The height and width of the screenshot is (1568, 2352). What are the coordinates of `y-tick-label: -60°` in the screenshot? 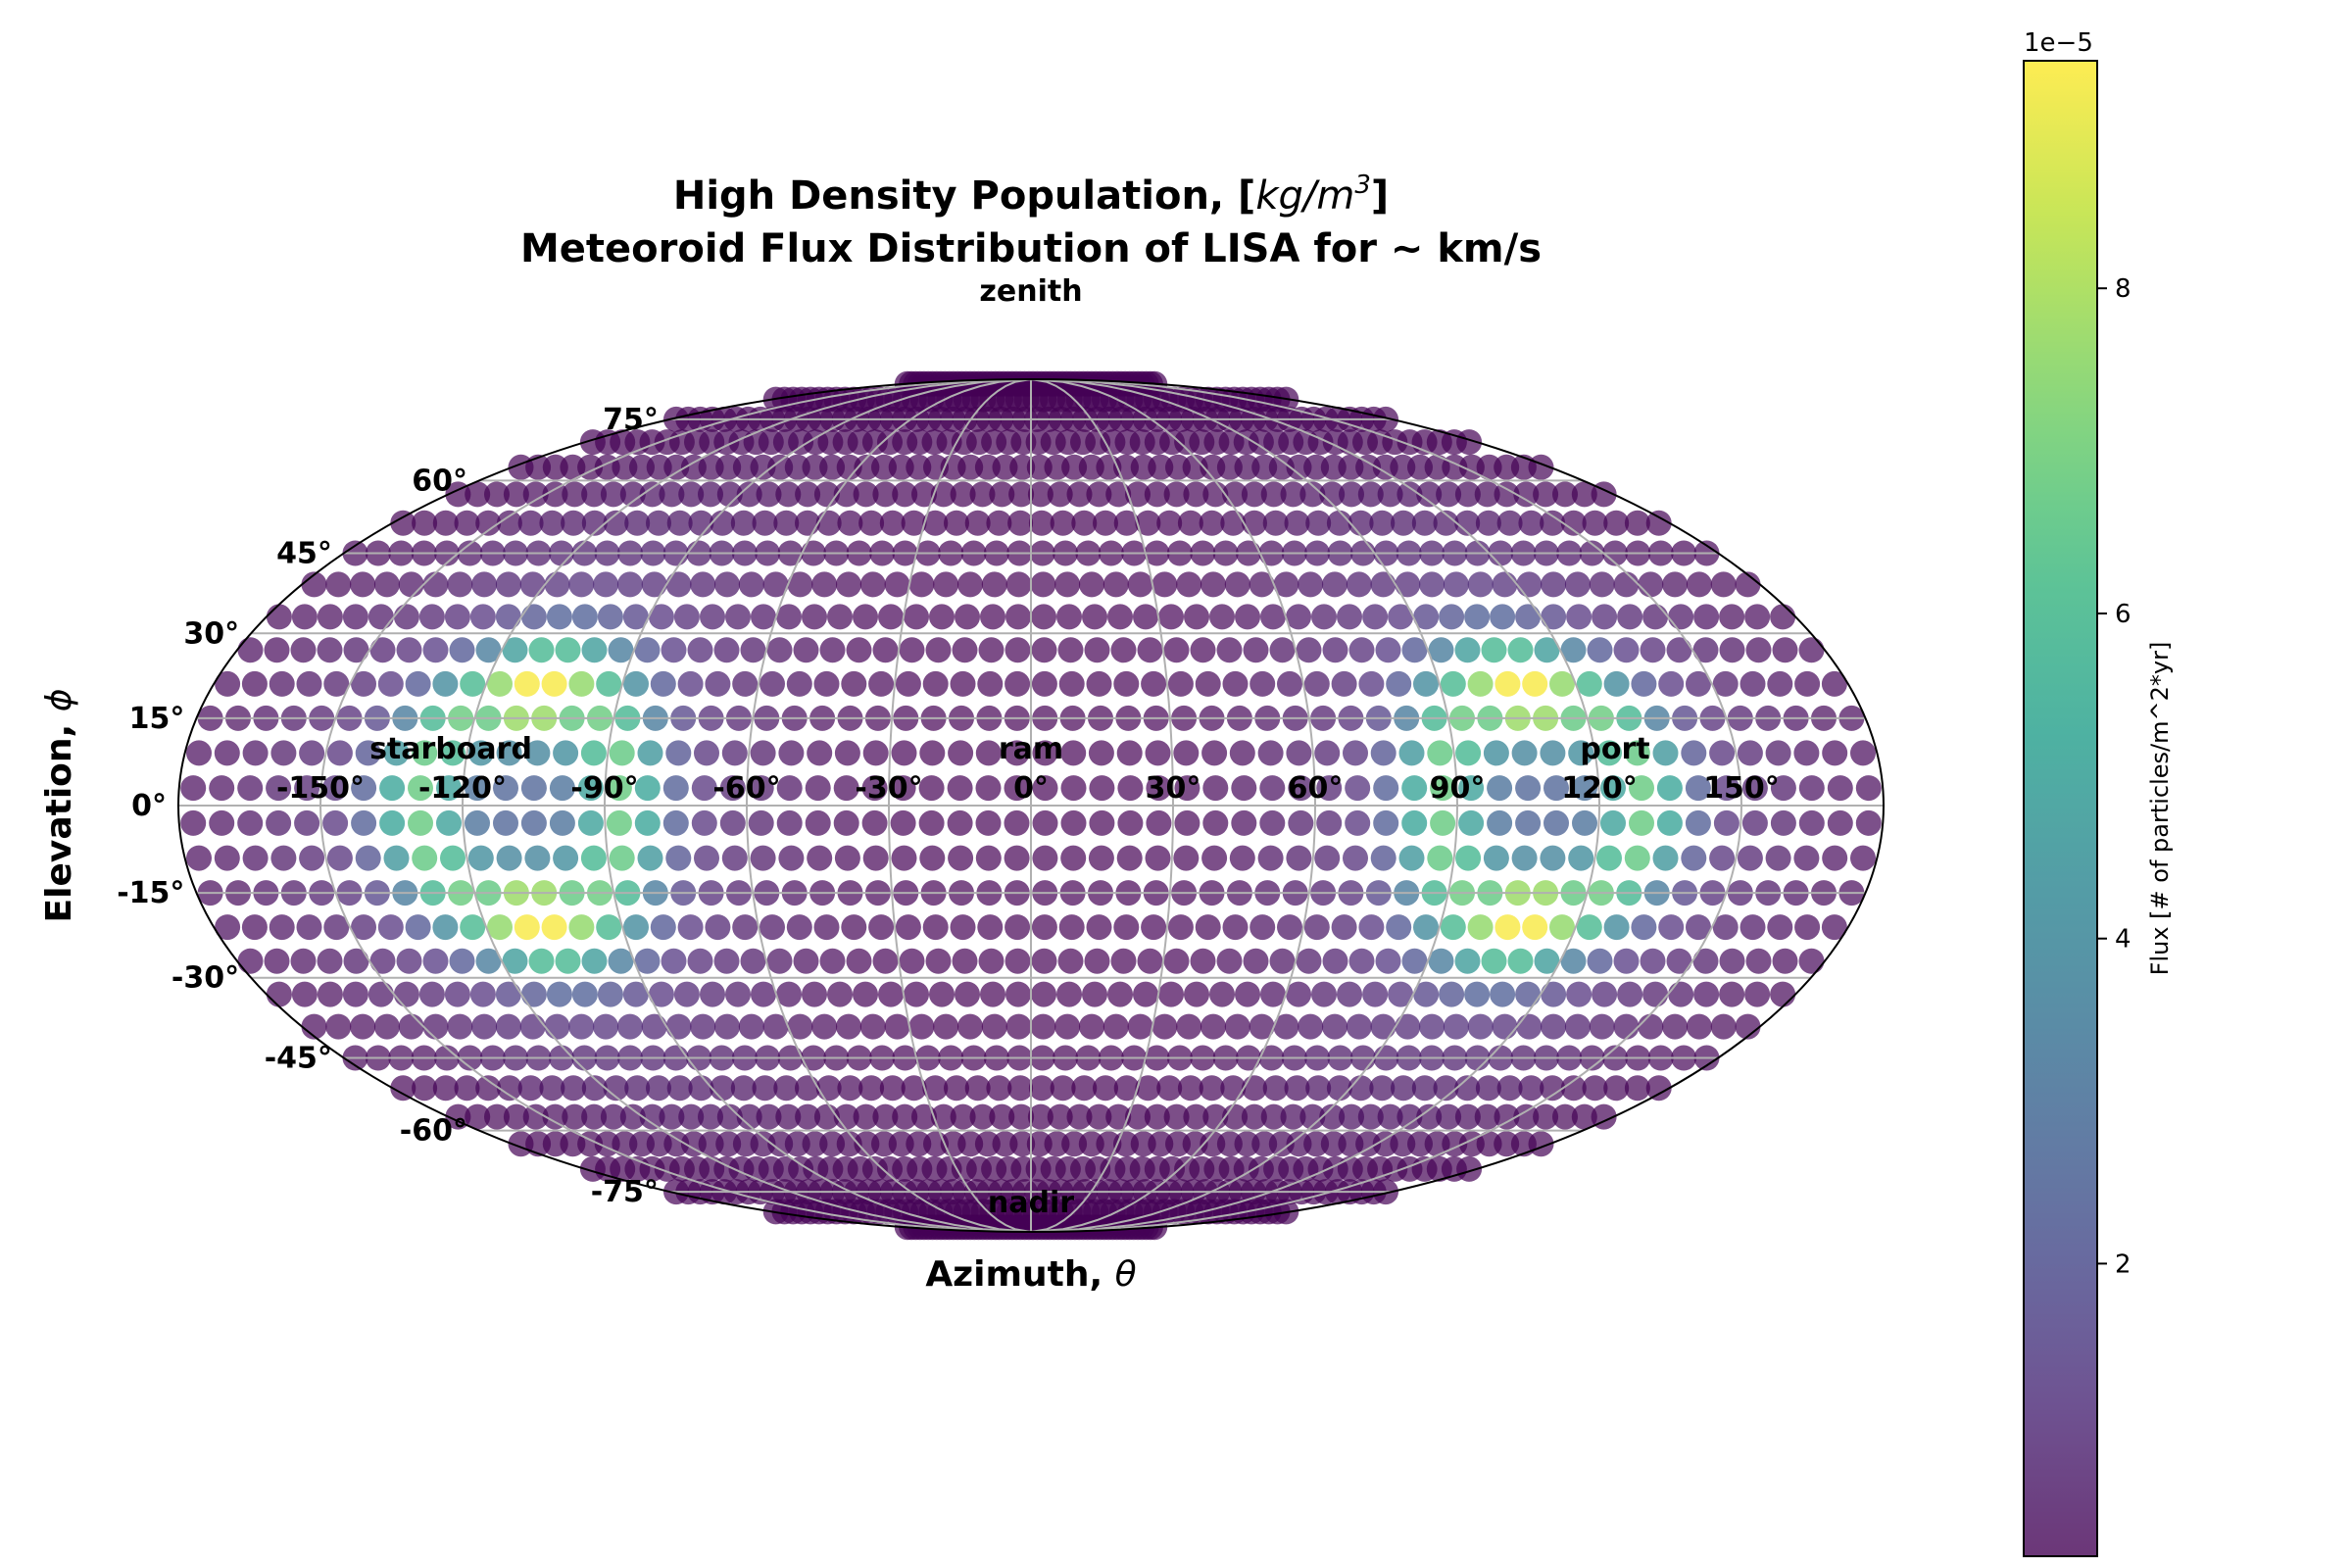 It's located at (433, 1131).